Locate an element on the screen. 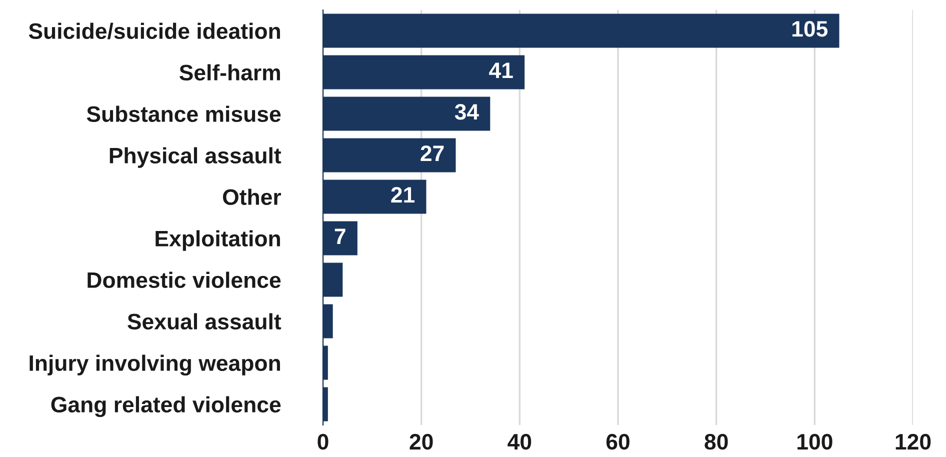 Image resolution: width=946 pixels, height=457 pixels. y-tick-label: Other is located at coordinates (251, 197).